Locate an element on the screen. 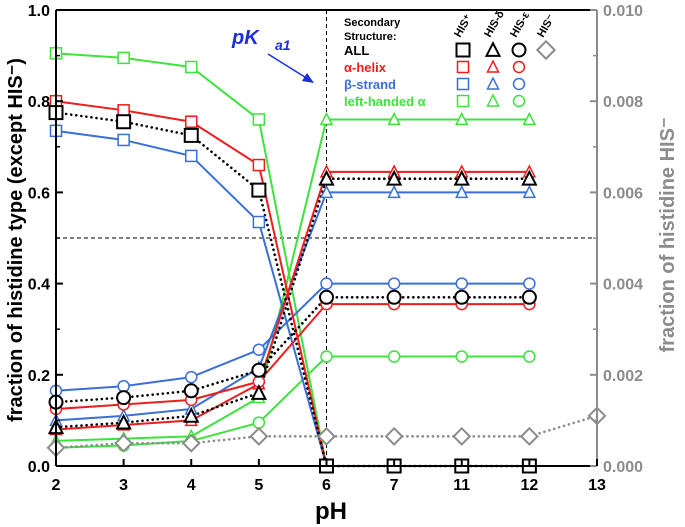 The width and height of the screenshot is (685, 527). legend-marker-left-handed-triangle is located at coordinates (493, 100).